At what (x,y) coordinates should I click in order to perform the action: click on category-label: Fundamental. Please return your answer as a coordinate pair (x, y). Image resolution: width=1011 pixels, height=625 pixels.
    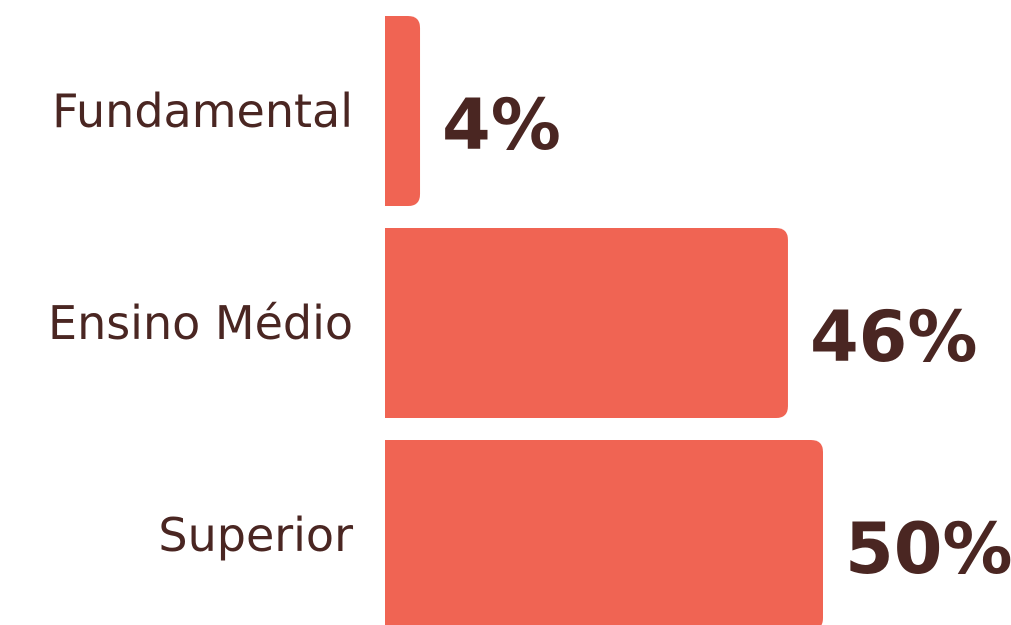
    Looking at the image, I should click on (202, 111).